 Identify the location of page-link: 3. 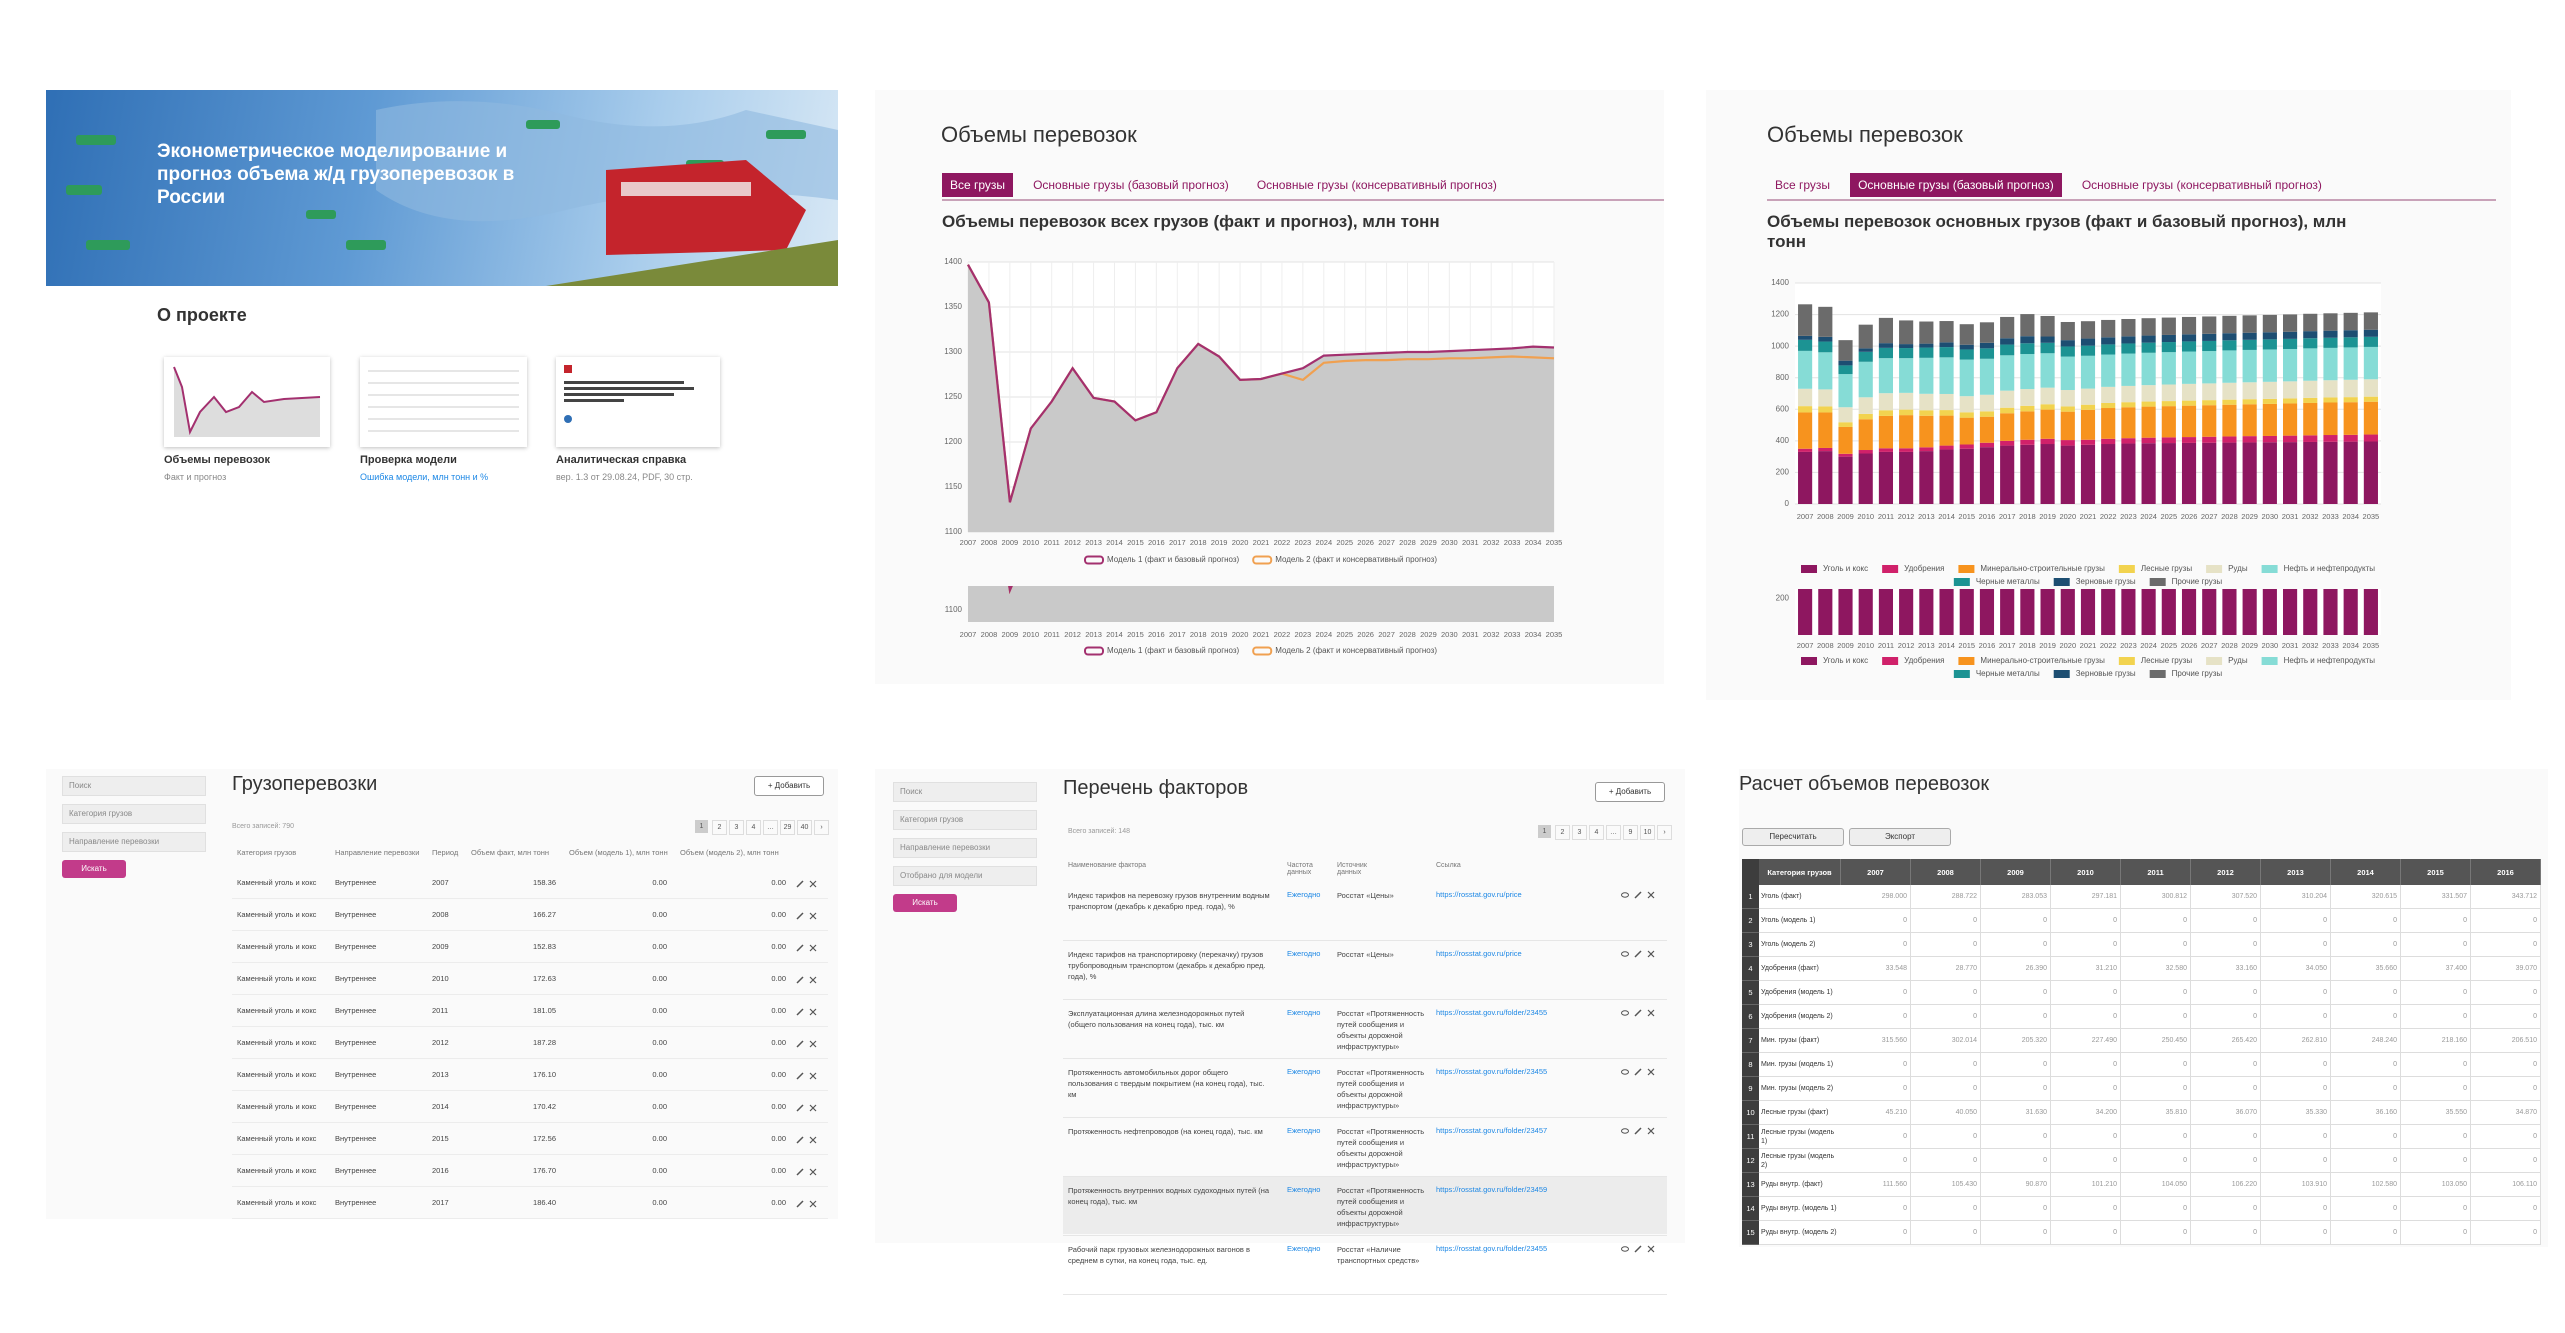
(1579, 832).